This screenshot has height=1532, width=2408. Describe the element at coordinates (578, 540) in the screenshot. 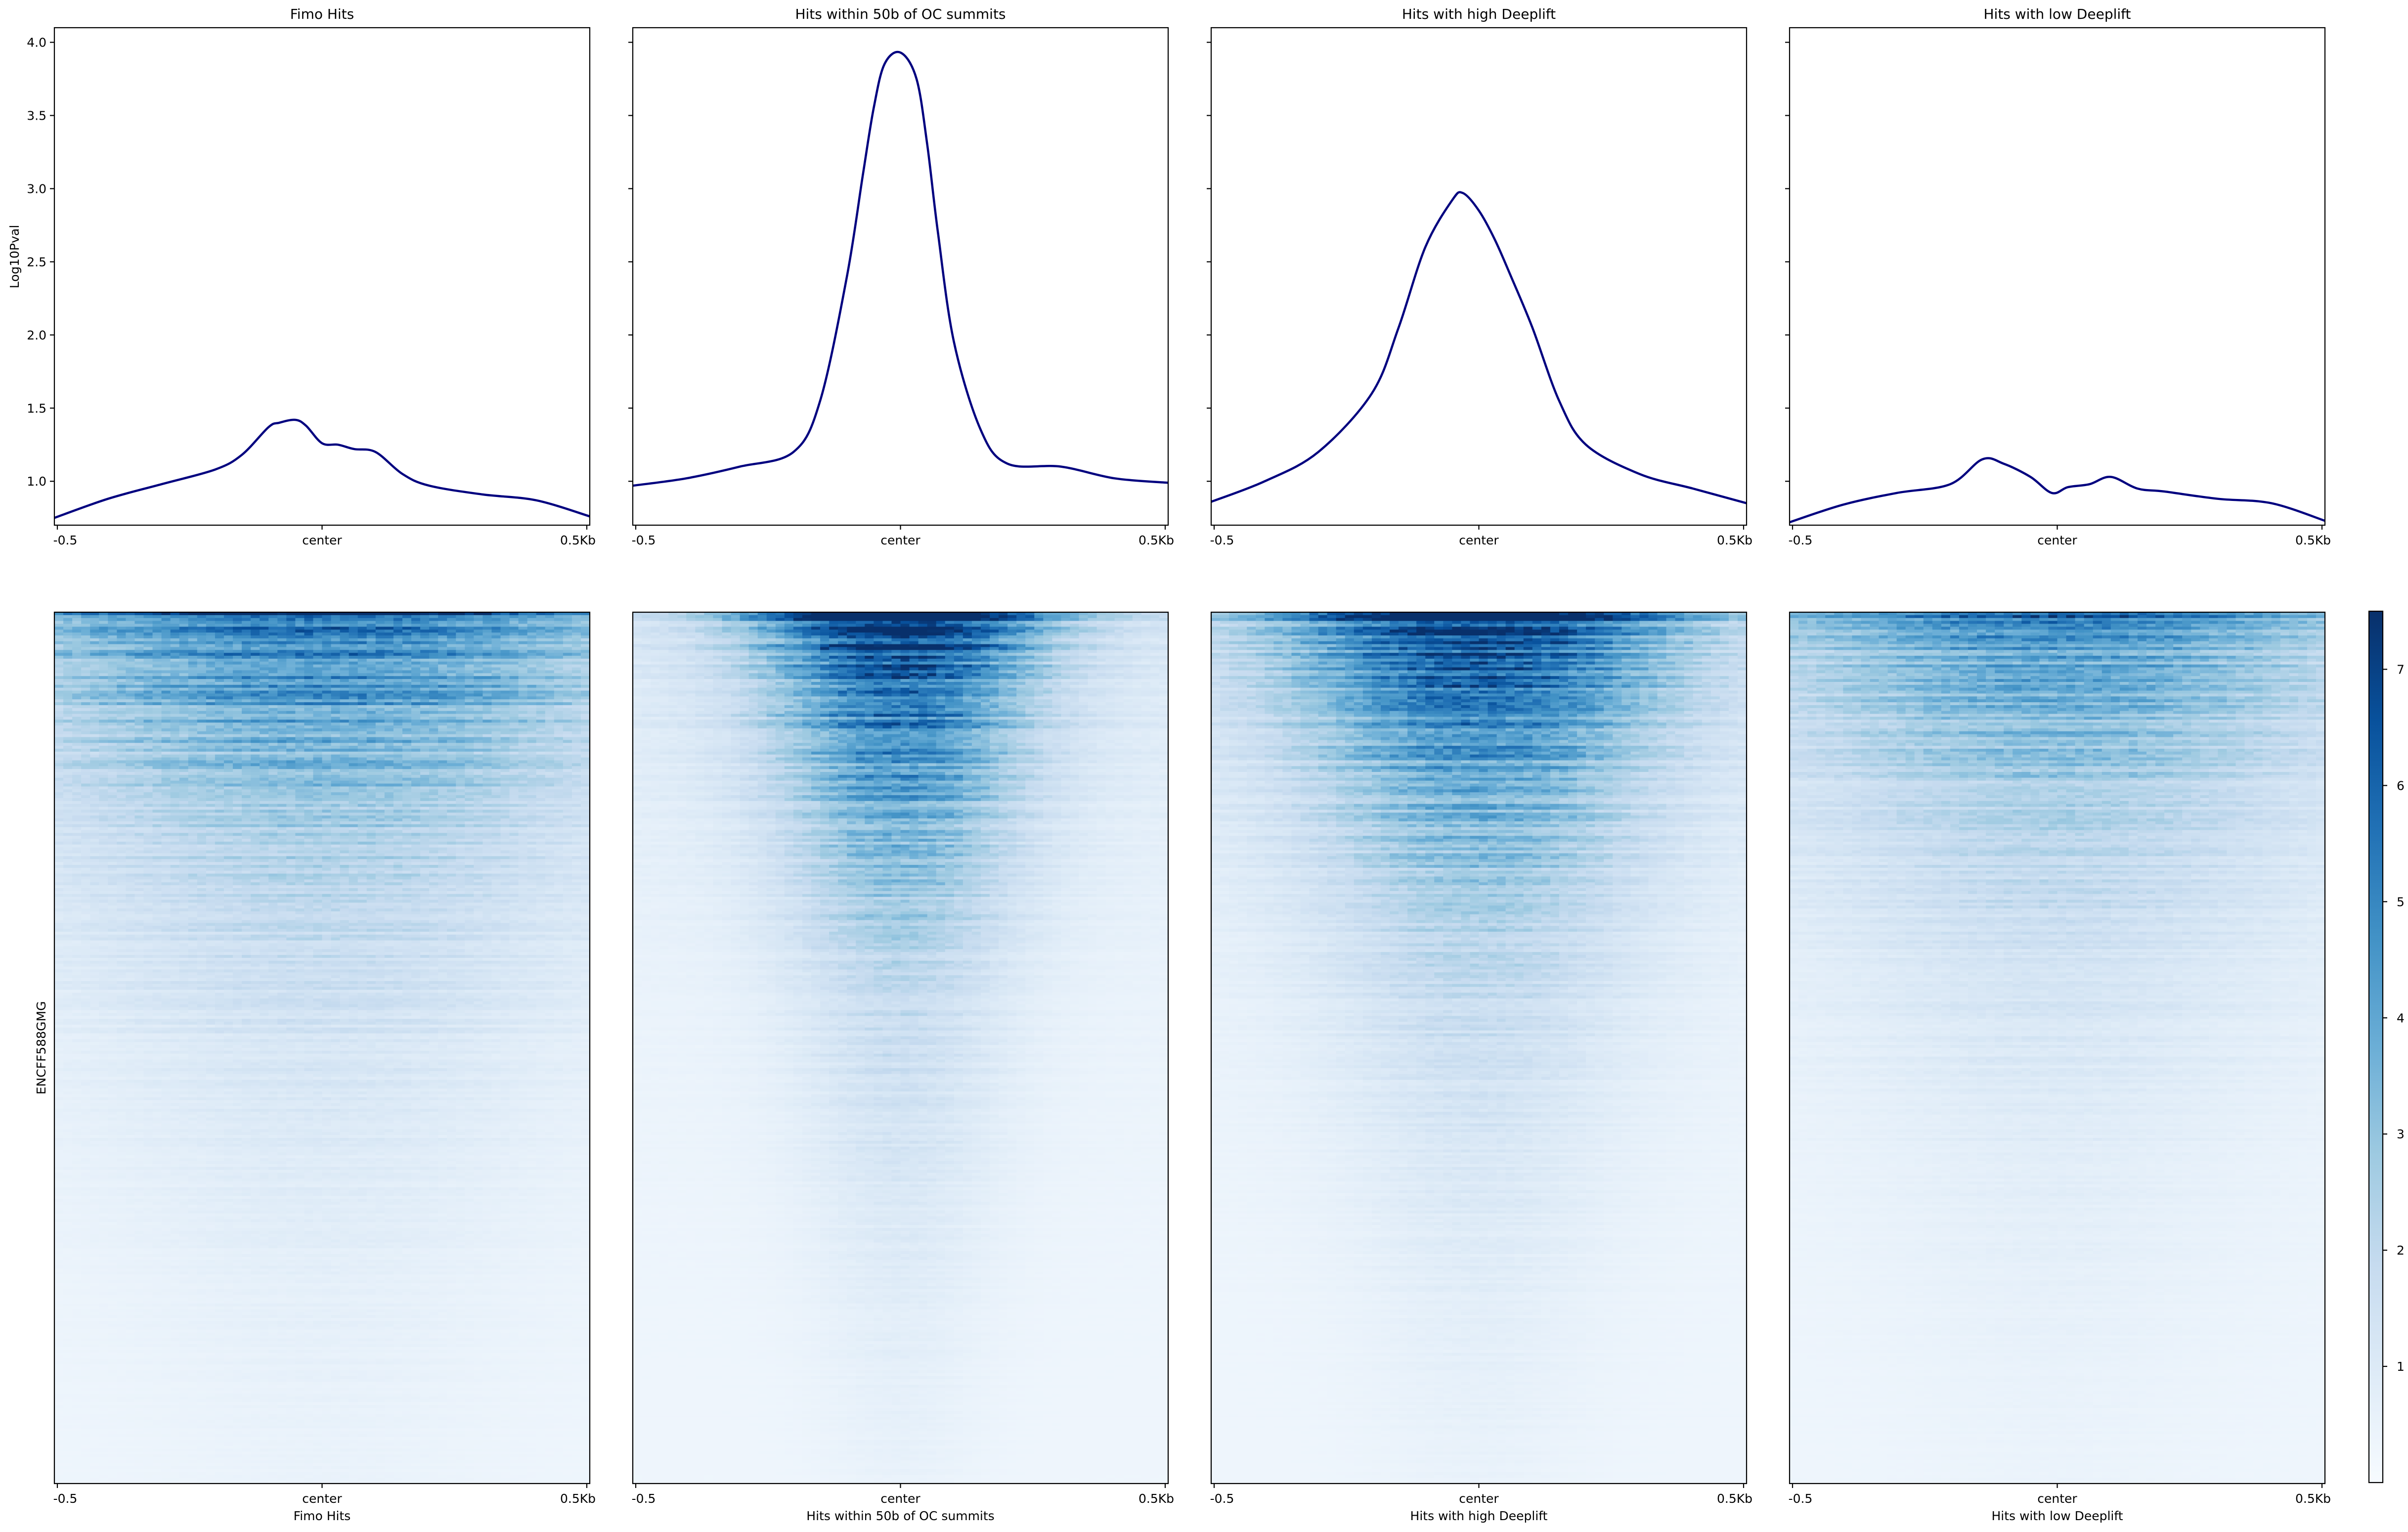

I see `x-tick-label: 0.5Kb` at that location.